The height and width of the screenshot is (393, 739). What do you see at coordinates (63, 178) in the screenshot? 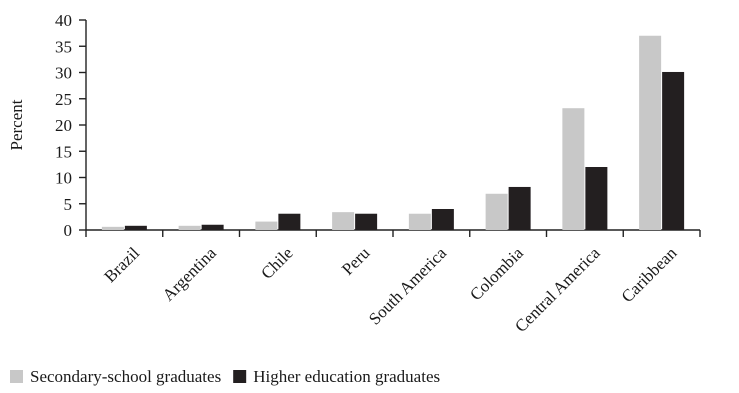
I see `y-tick-label: 10` at bounding box center [63, 178].